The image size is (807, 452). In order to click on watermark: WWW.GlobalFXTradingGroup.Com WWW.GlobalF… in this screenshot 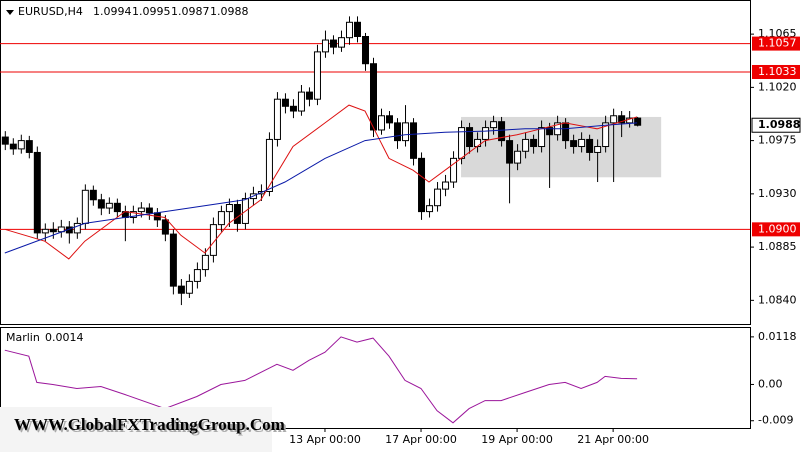, I will do `click(143, 429)`.